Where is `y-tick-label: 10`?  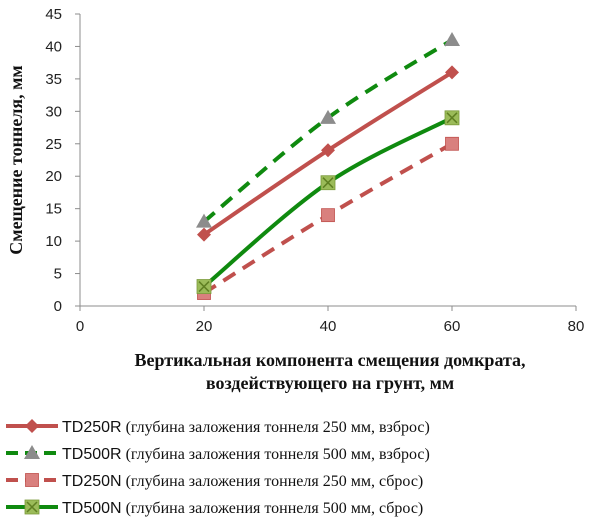
y-tick-label: 10 is located at coordinates (53, 241).